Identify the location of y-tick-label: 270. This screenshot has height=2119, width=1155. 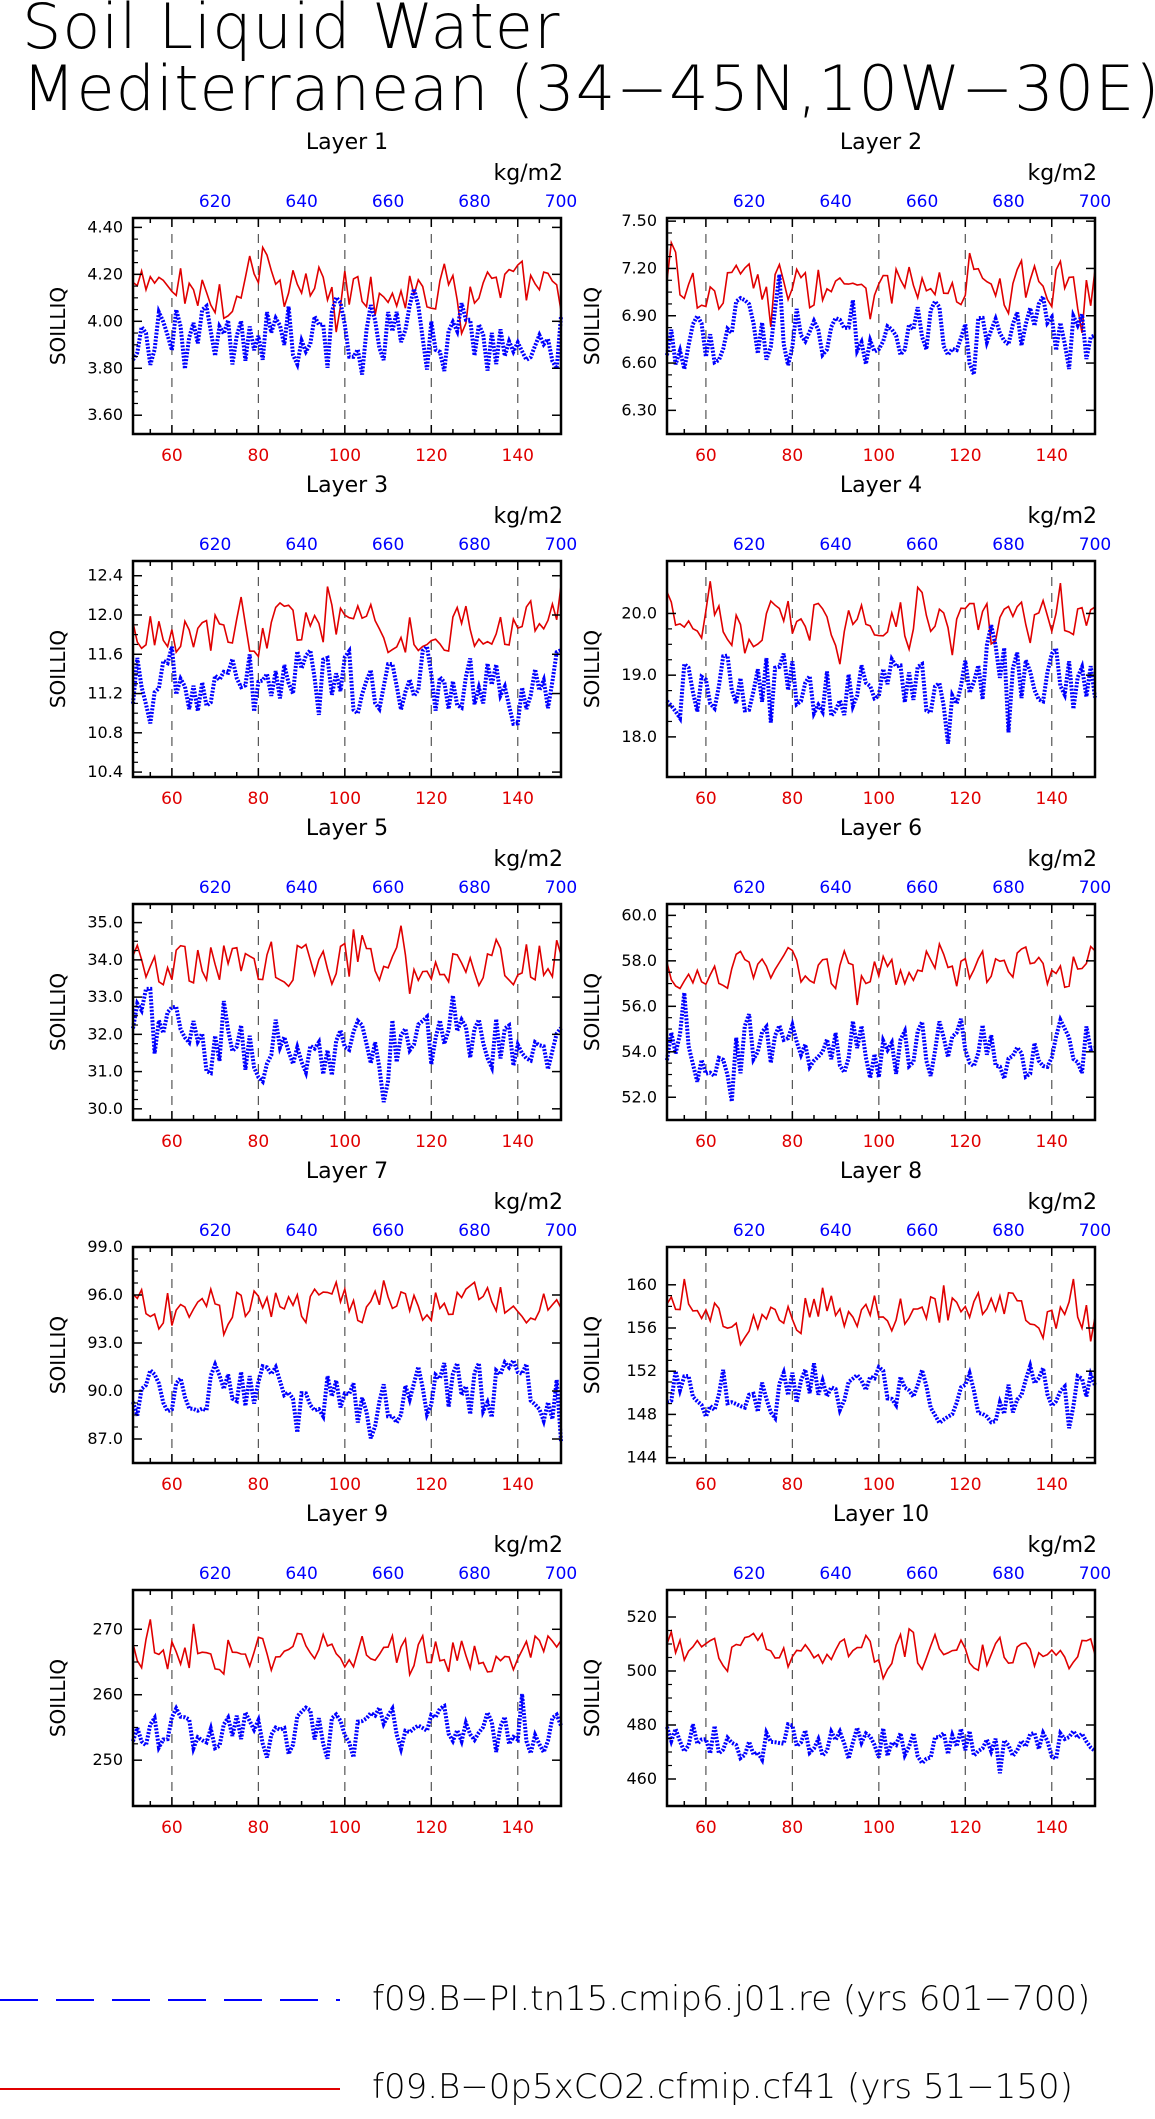
(107, 1628).